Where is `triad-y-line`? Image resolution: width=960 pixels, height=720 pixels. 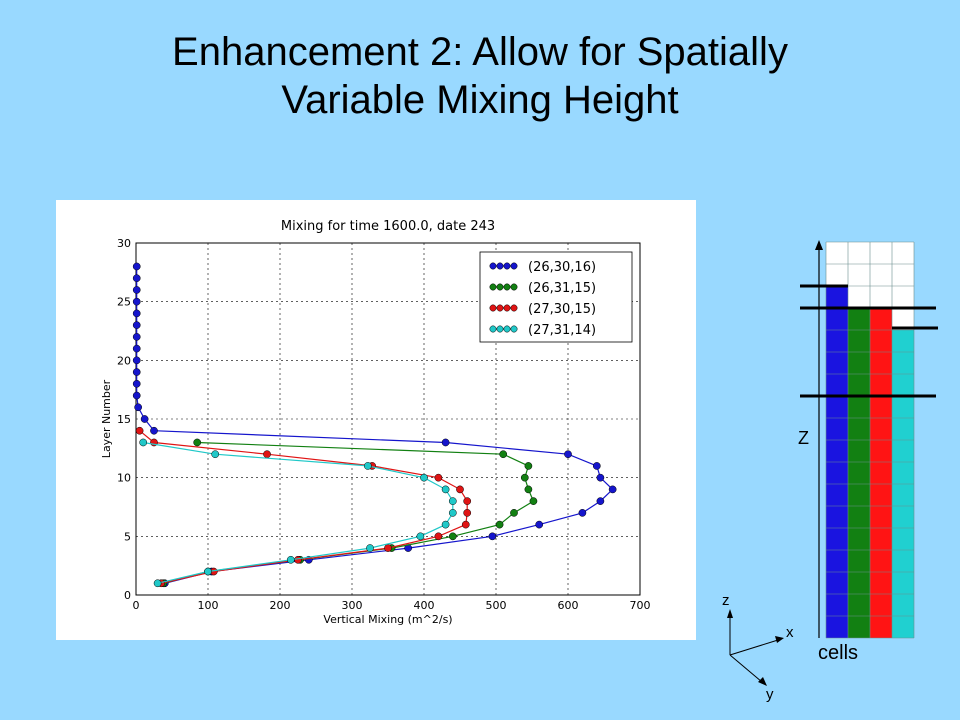
triad-y-line is located at coordinates (746, 668).